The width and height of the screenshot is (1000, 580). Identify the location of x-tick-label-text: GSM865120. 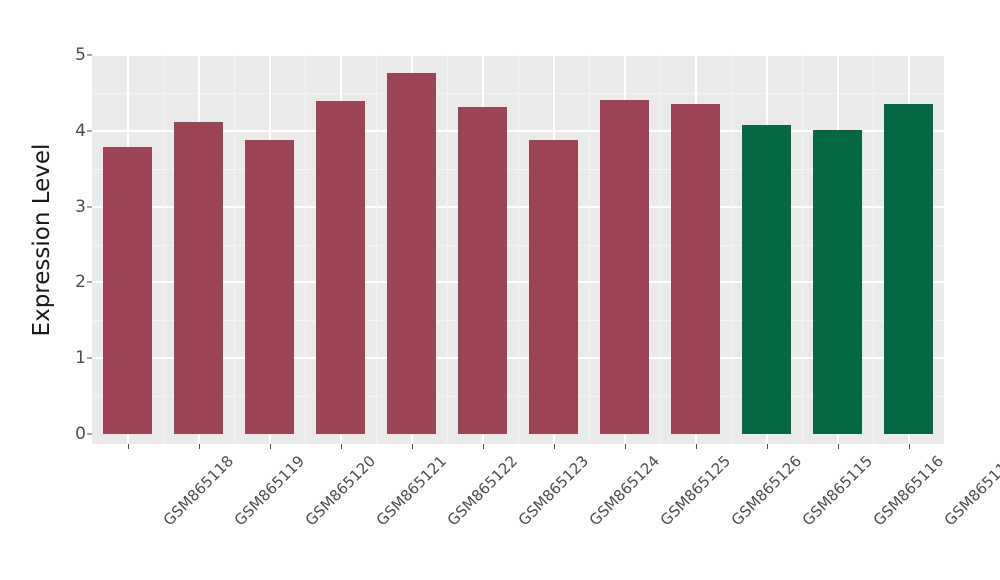
(340, 491).